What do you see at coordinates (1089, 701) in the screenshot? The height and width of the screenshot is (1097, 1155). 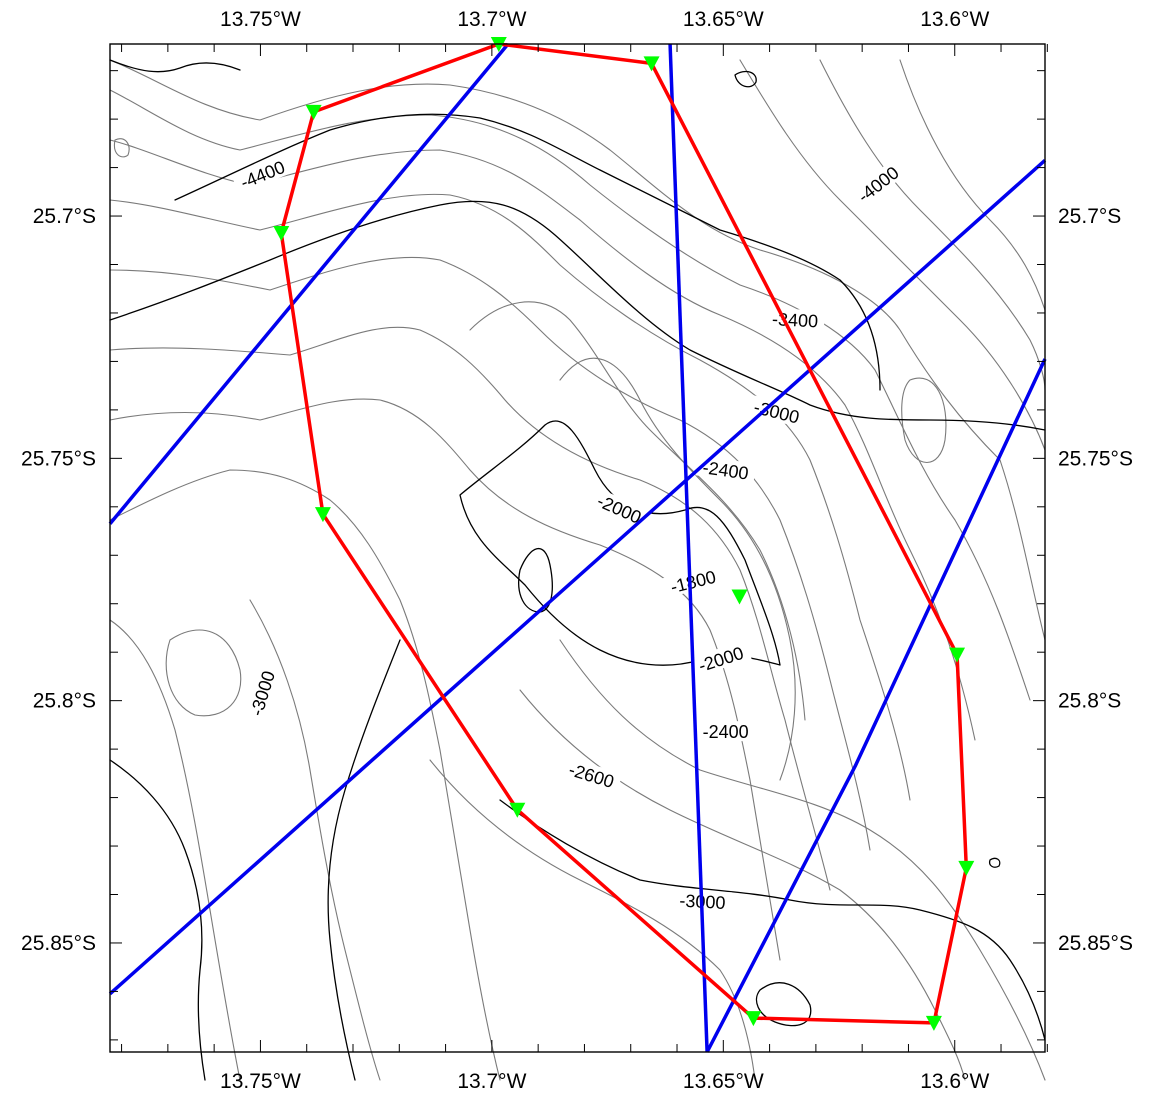 I see `lat-tick-label-right: 25.8°S` at bounding box center [1089, 701].